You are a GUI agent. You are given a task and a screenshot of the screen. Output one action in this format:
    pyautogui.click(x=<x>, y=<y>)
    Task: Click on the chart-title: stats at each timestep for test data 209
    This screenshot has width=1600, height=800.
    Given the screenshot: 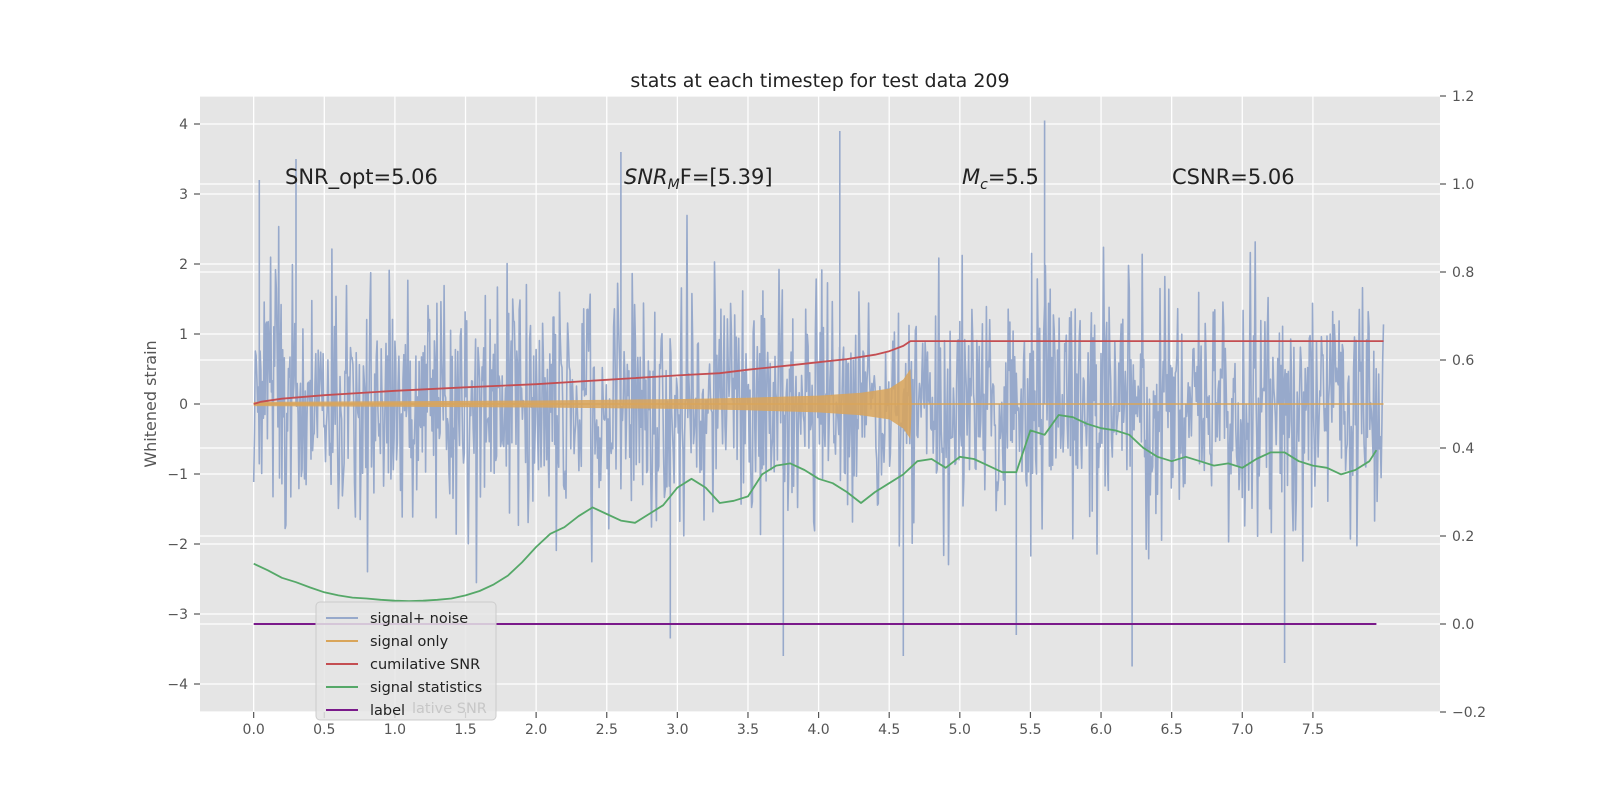 What is the action you would take?
    pyautogui.click(x=819, y=81)
    